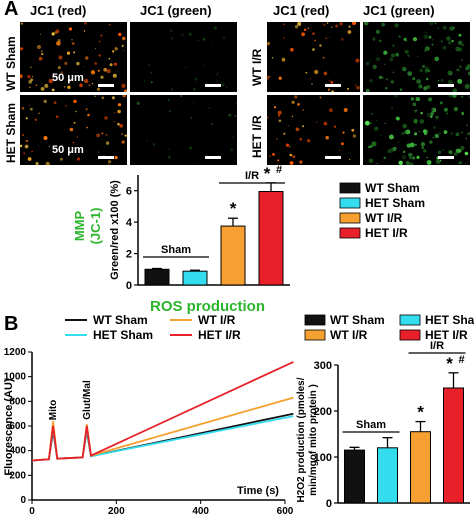  I want to click on micrograph-wt-ir-green, so click(416, 57).